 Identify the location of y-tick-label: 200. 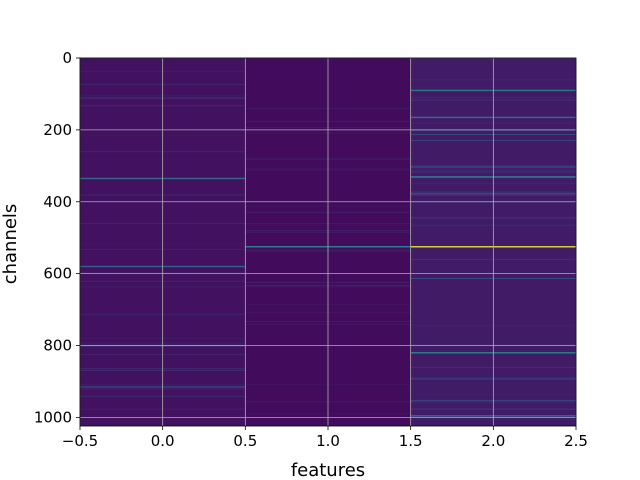
(57, 130).